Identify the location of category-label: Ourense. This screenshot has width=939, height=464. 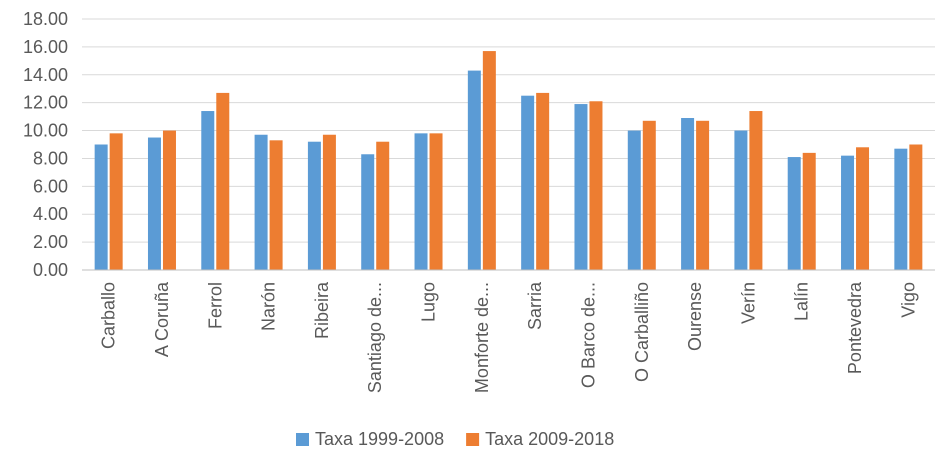
(695, 316).